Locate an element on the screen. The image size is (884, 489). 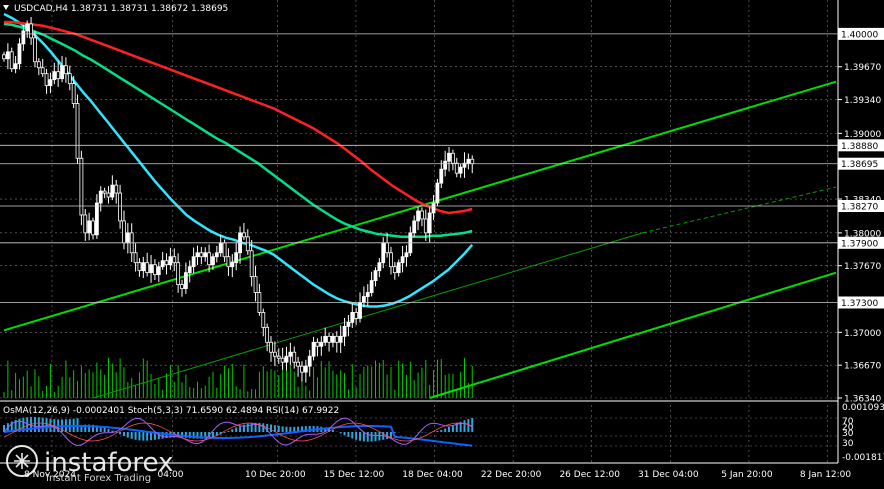
y-tick-label: 1.37670 is located at coordinates (862, 267).